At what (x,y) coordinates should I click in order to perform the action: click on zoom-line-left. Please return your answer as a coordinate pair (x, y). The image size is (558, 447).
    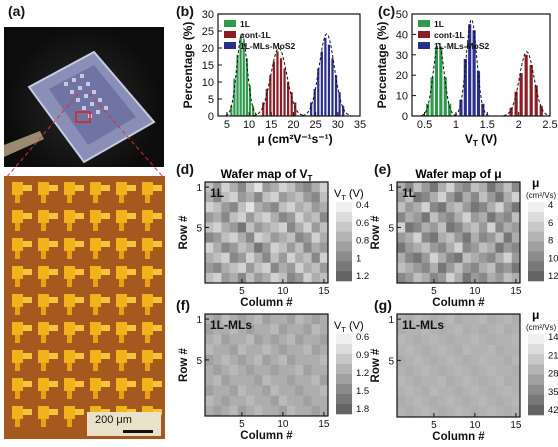
    Looking at the image, I should click on (42, 136).